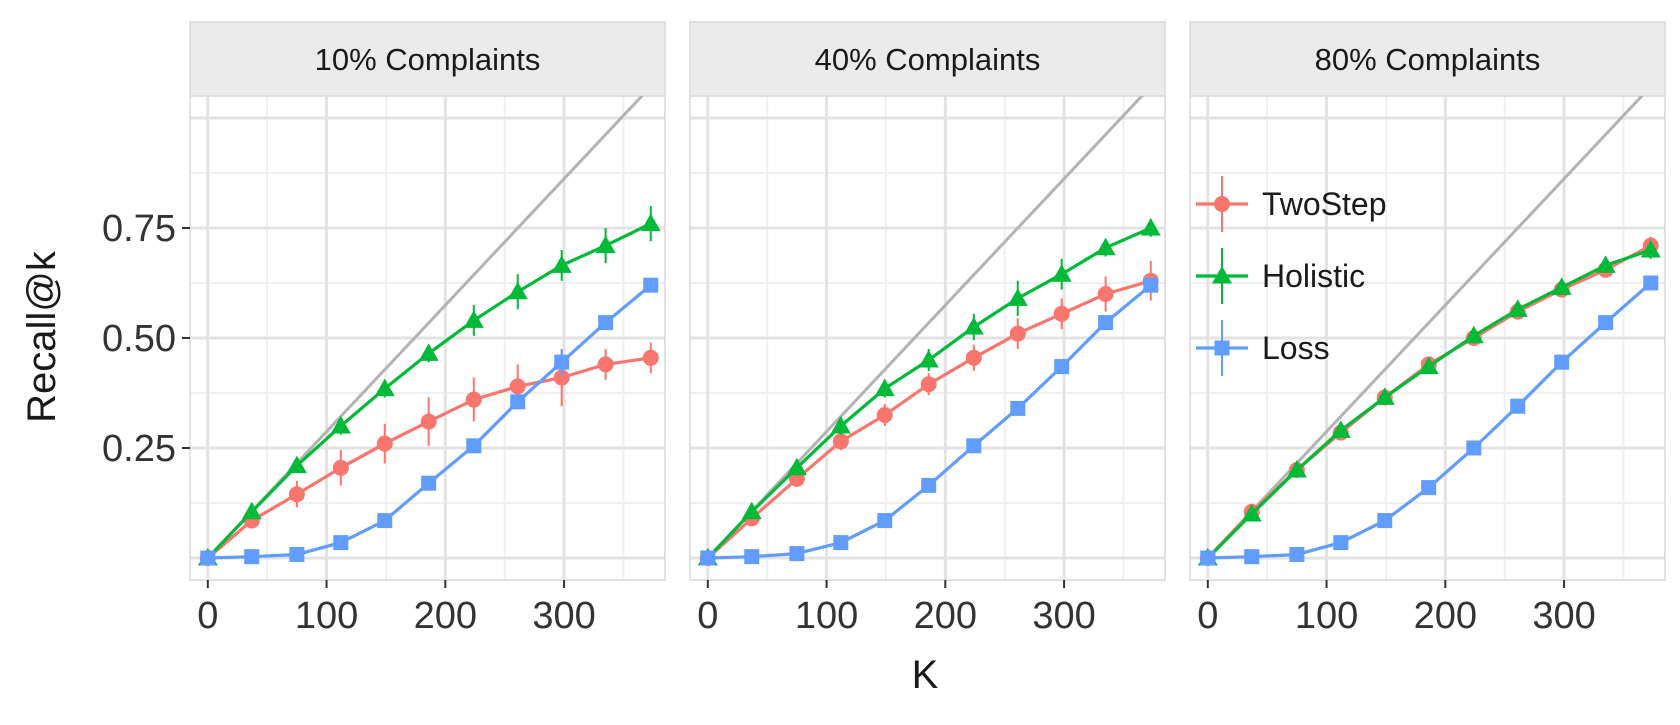 This screenshot has height=725, width=1680. I want to click on legend-item-holistic: Holistic, so click(1280, 276).